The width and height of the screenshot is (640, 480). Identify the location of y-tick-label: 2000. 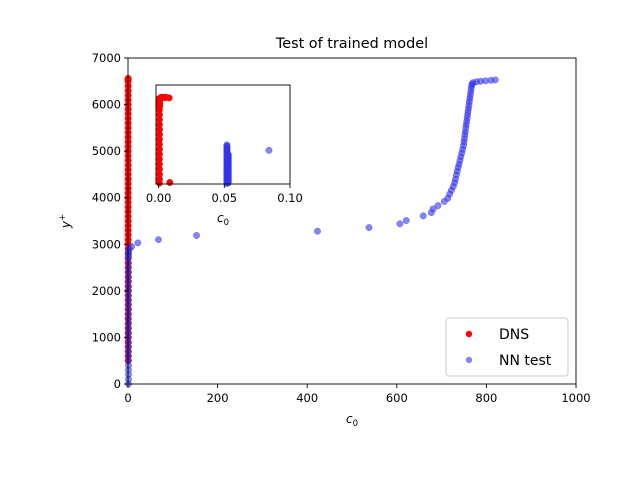
(106, 291).